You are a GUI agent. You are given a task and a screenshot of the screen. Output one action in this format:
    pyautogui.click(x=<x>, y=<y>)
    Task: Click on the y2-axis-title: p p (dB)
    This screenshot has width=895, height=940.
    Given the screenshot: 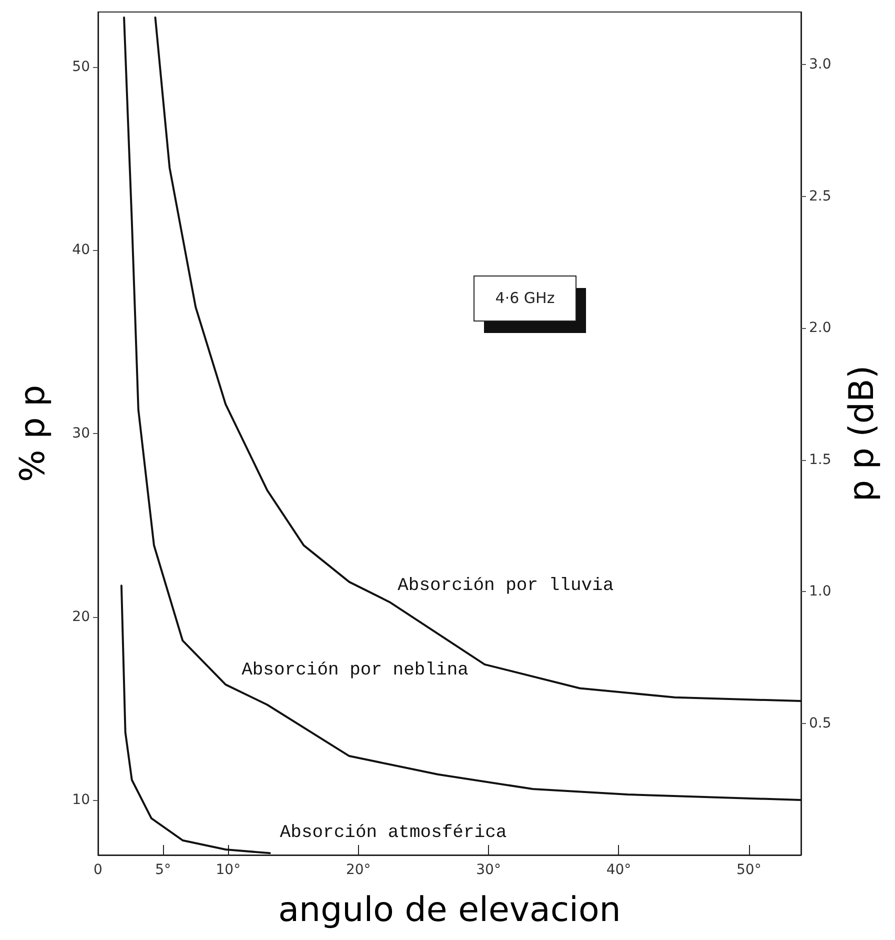 What is the action you would take?
    pyautogui.click(x=862, y=433)
    